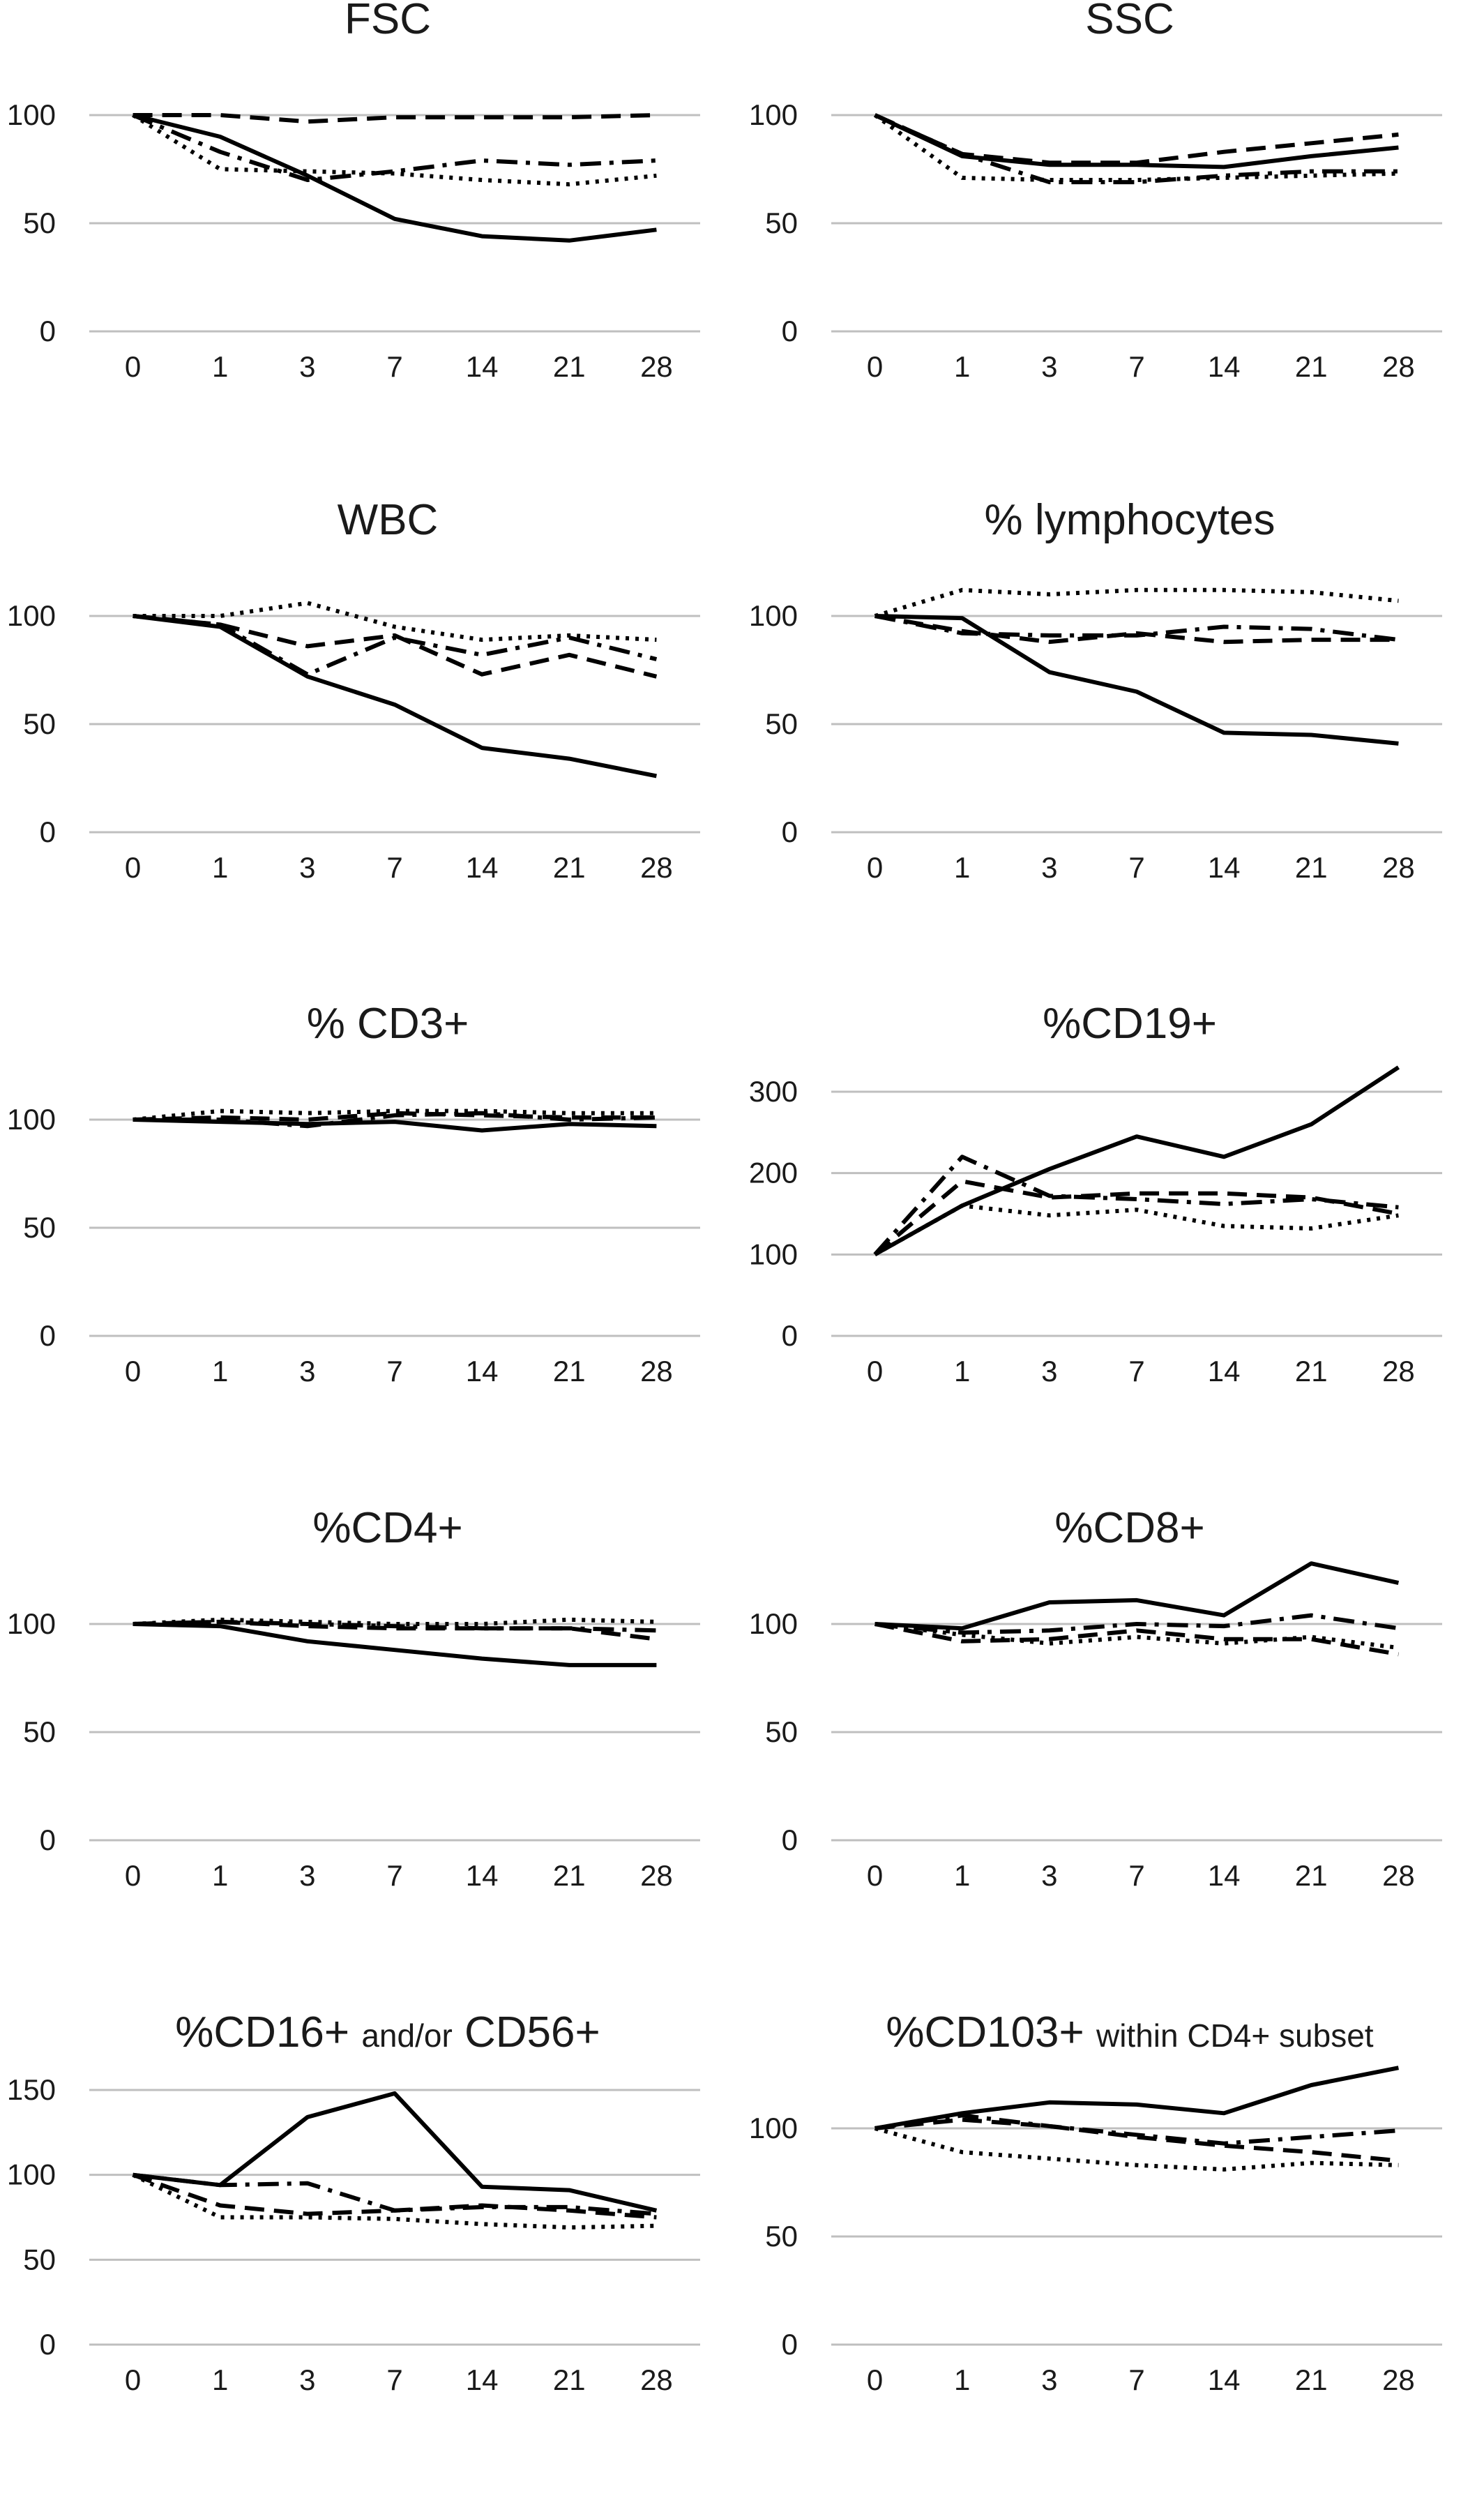  Describe the element at coordinates (1129, 1528) in the screenshot. I see `chart-title: %CD8+` at that location.